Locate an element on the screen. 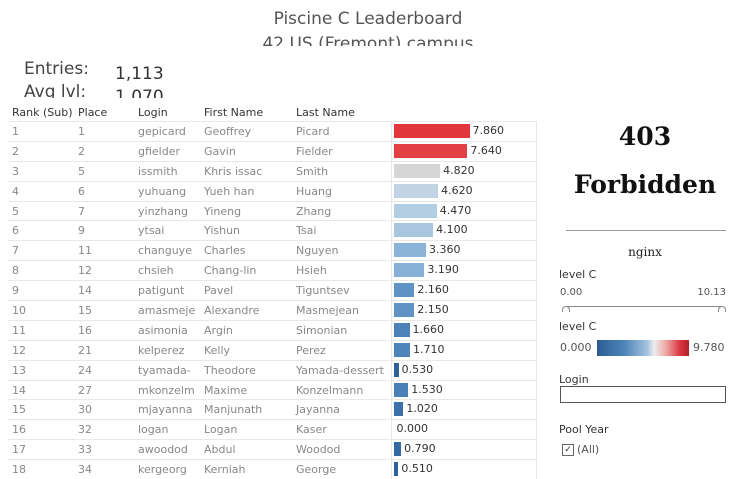 The image size is (736, 479). last-name-cell: Jayanna is located at coordinates (341, 410).